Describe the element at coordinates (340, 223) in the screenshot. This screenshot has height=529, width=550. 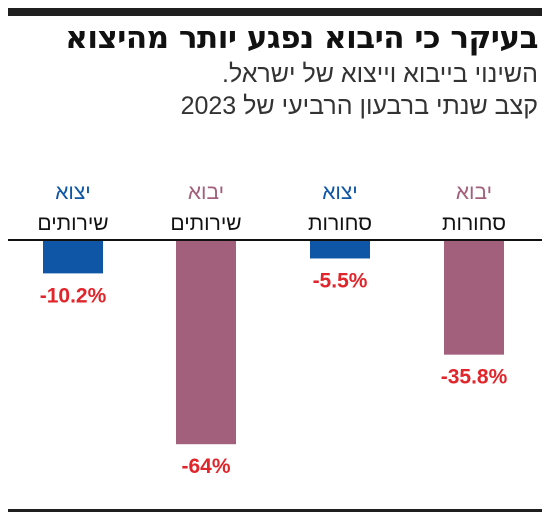
I see `category-label-1: סחורות` at that location.